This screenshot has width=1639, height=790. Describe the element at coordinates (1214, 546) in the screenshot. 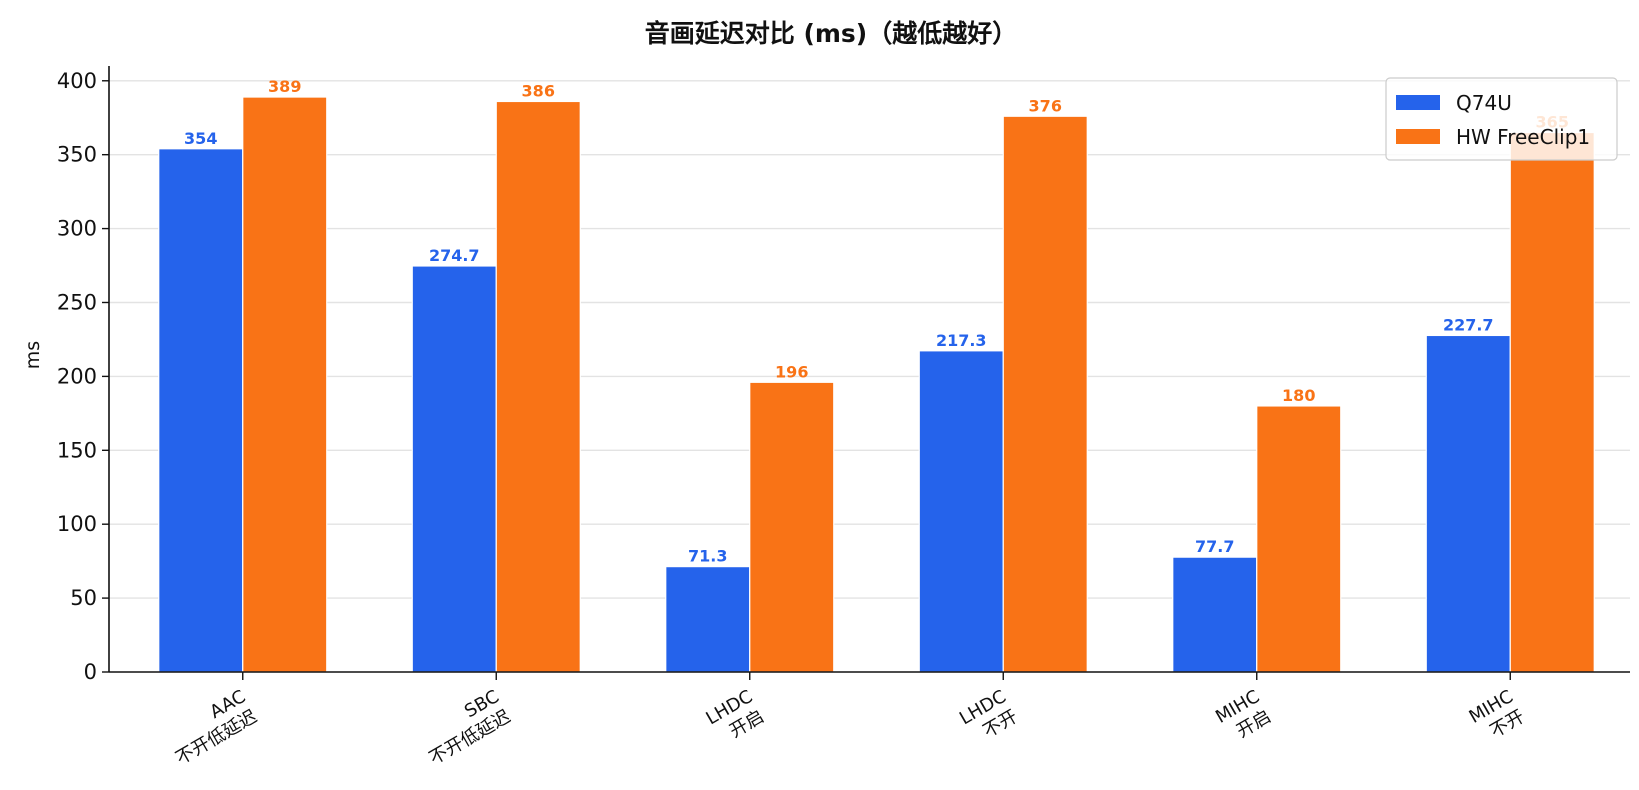

I see `data-label: 77.7` at that location.